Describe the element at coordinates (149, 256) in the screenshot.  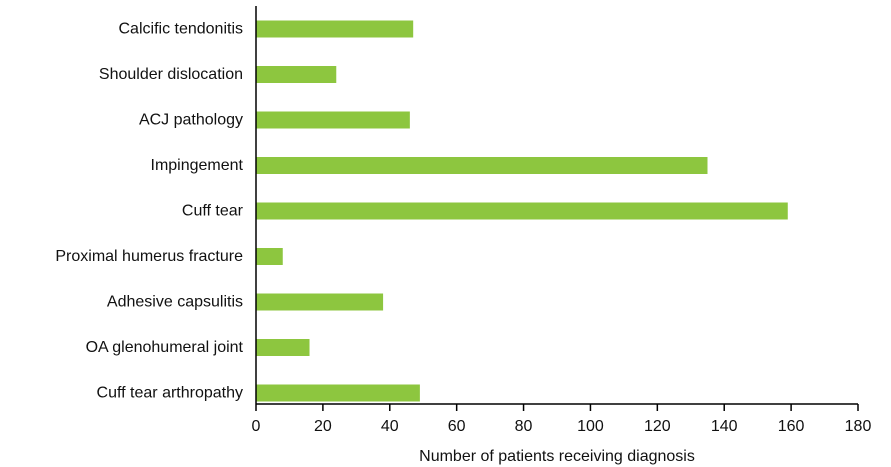
I see `category-label-proximal-humerus-fracture: Proximal humerus fracture` at that location.